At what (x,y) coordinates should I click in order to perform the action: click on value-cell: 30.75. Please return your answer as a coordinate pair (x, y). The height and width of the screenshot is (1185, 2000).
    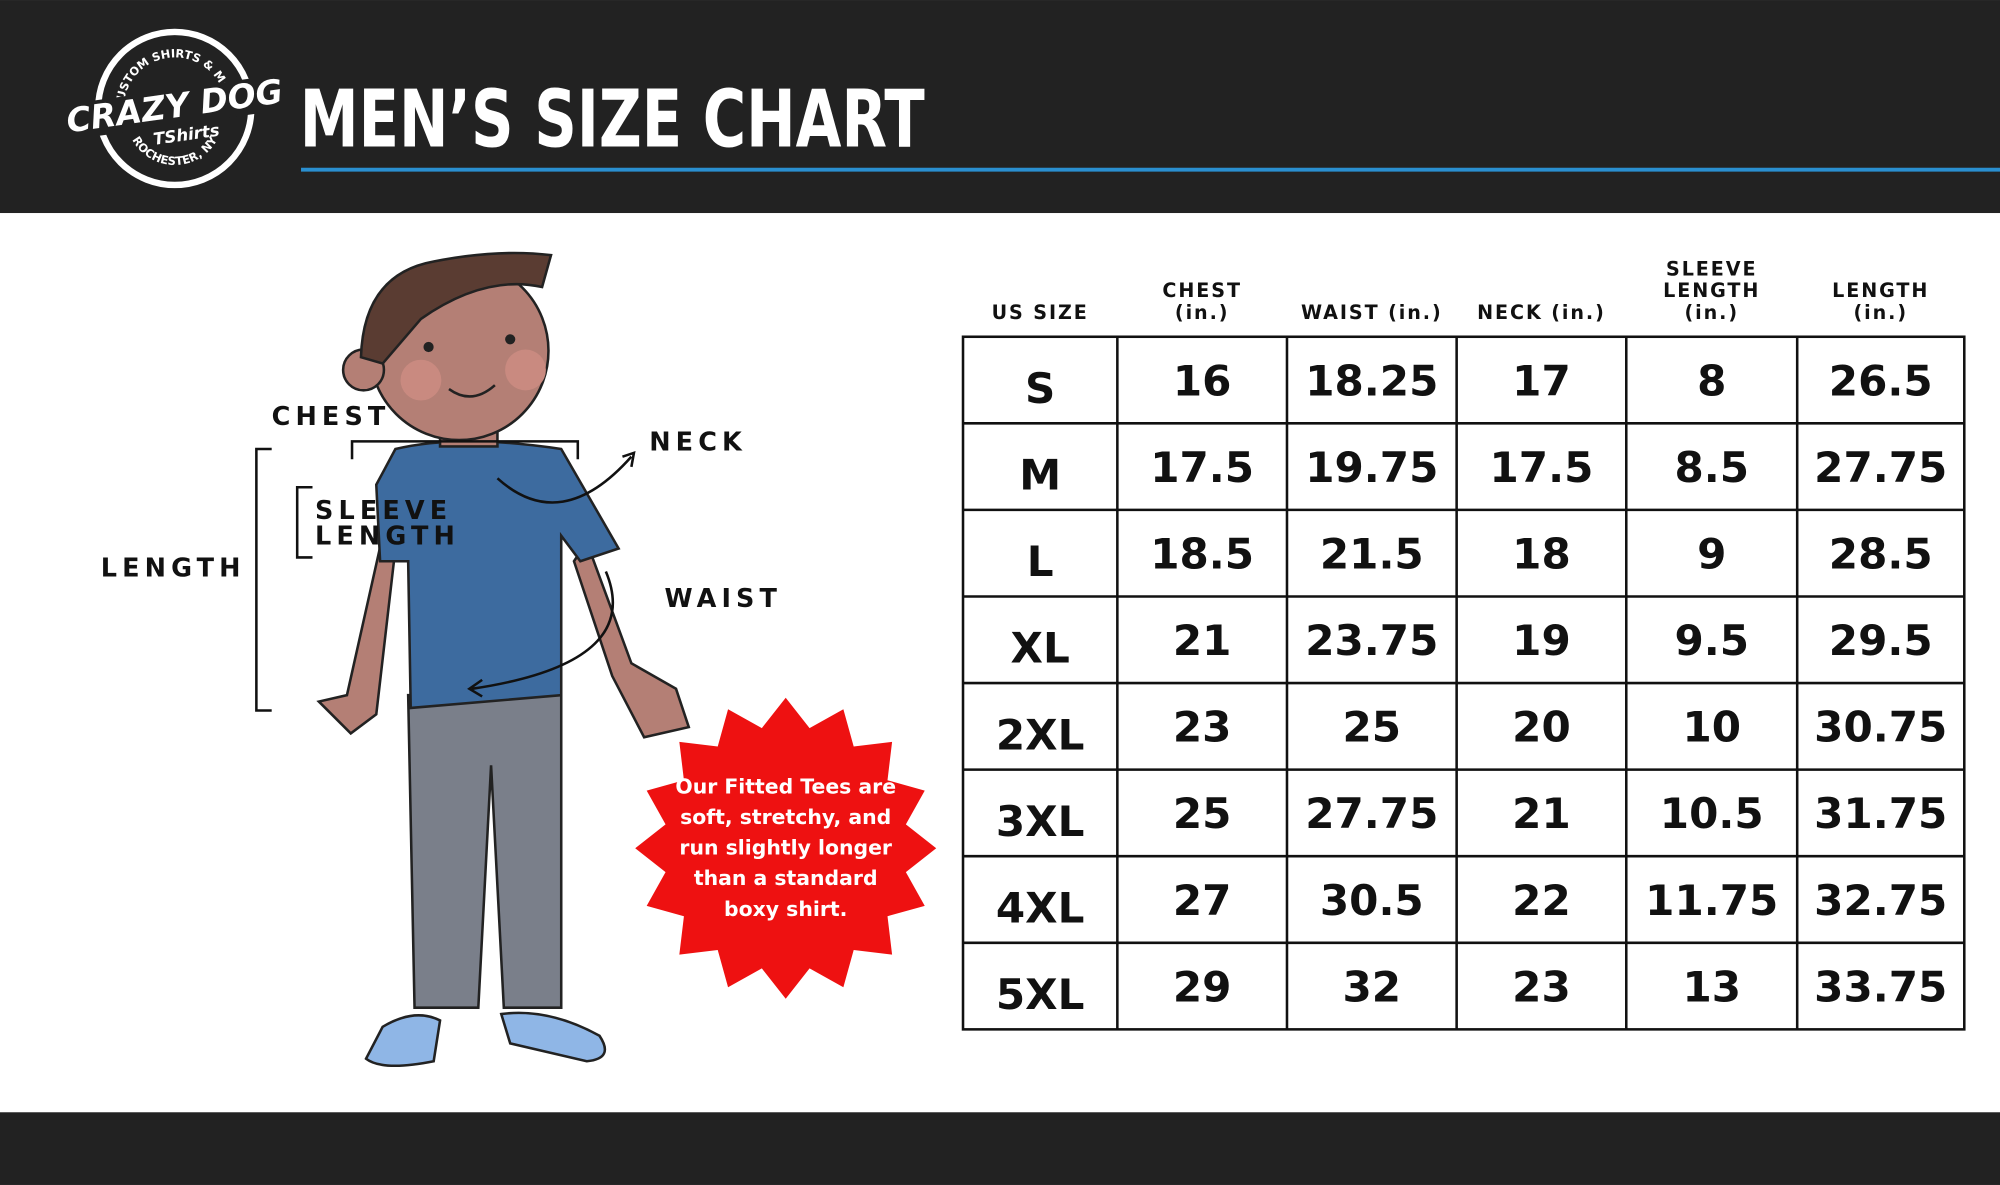
    Looking at the image, I should click on (1880, 727).